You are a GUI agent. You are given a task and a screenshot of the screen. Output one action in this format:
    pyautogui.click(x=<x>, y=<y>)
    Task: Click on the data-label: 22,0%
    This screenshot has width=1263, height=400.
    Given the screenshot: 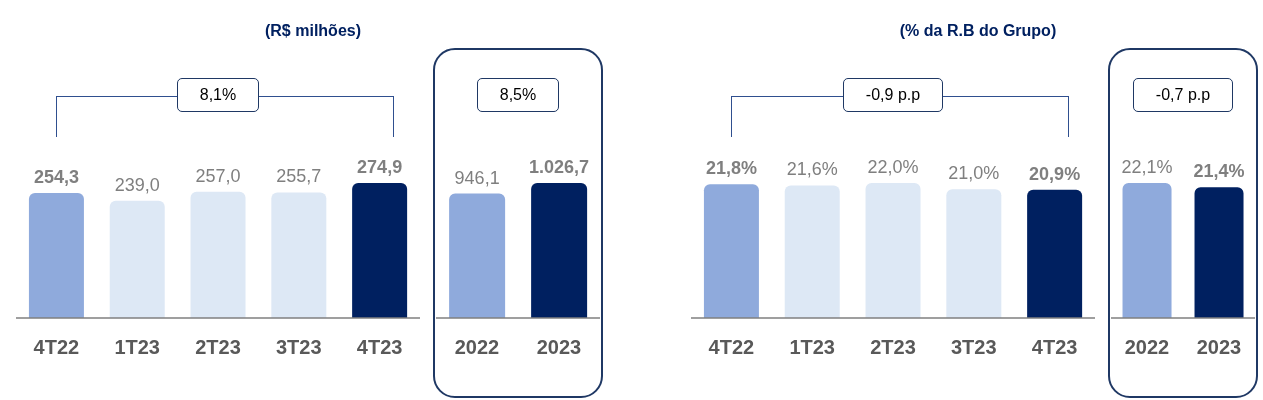 What is the action you would take?
    pyautogui.click(x=893, y=167)
    